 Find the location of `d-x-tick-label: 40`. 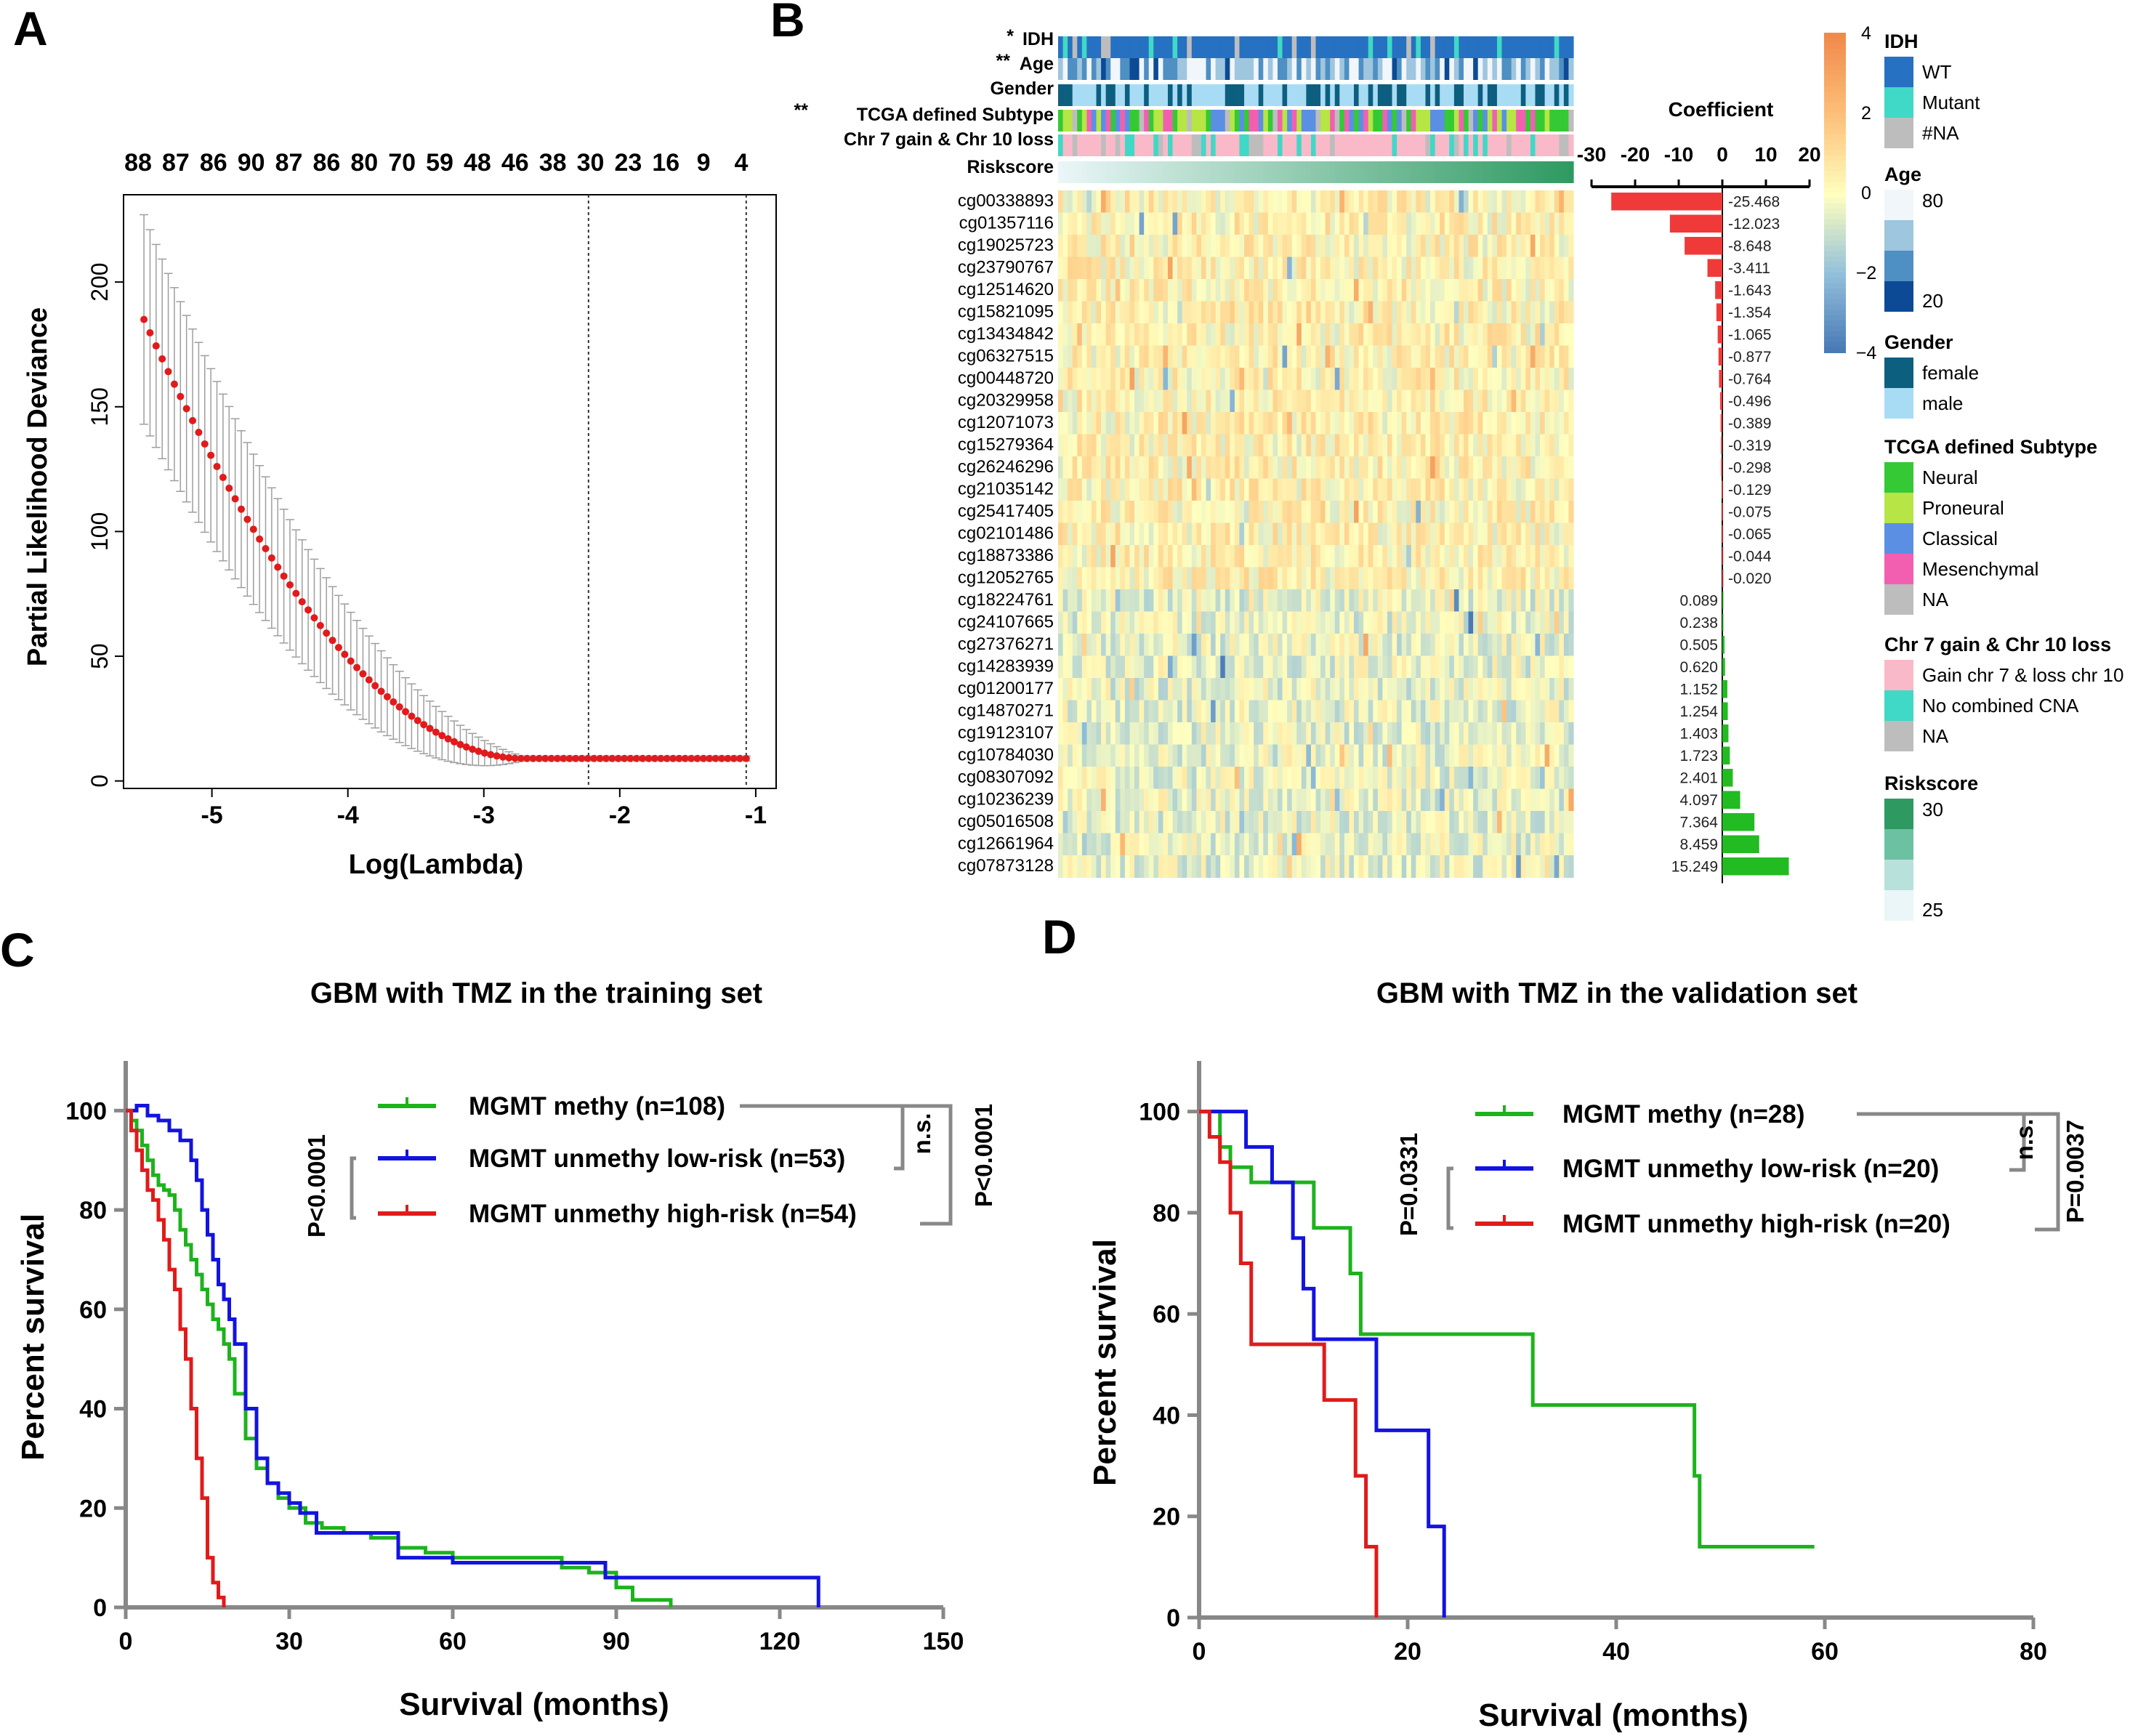

d-x-tick-label: 40 is located at coordinates (1616, 1652).